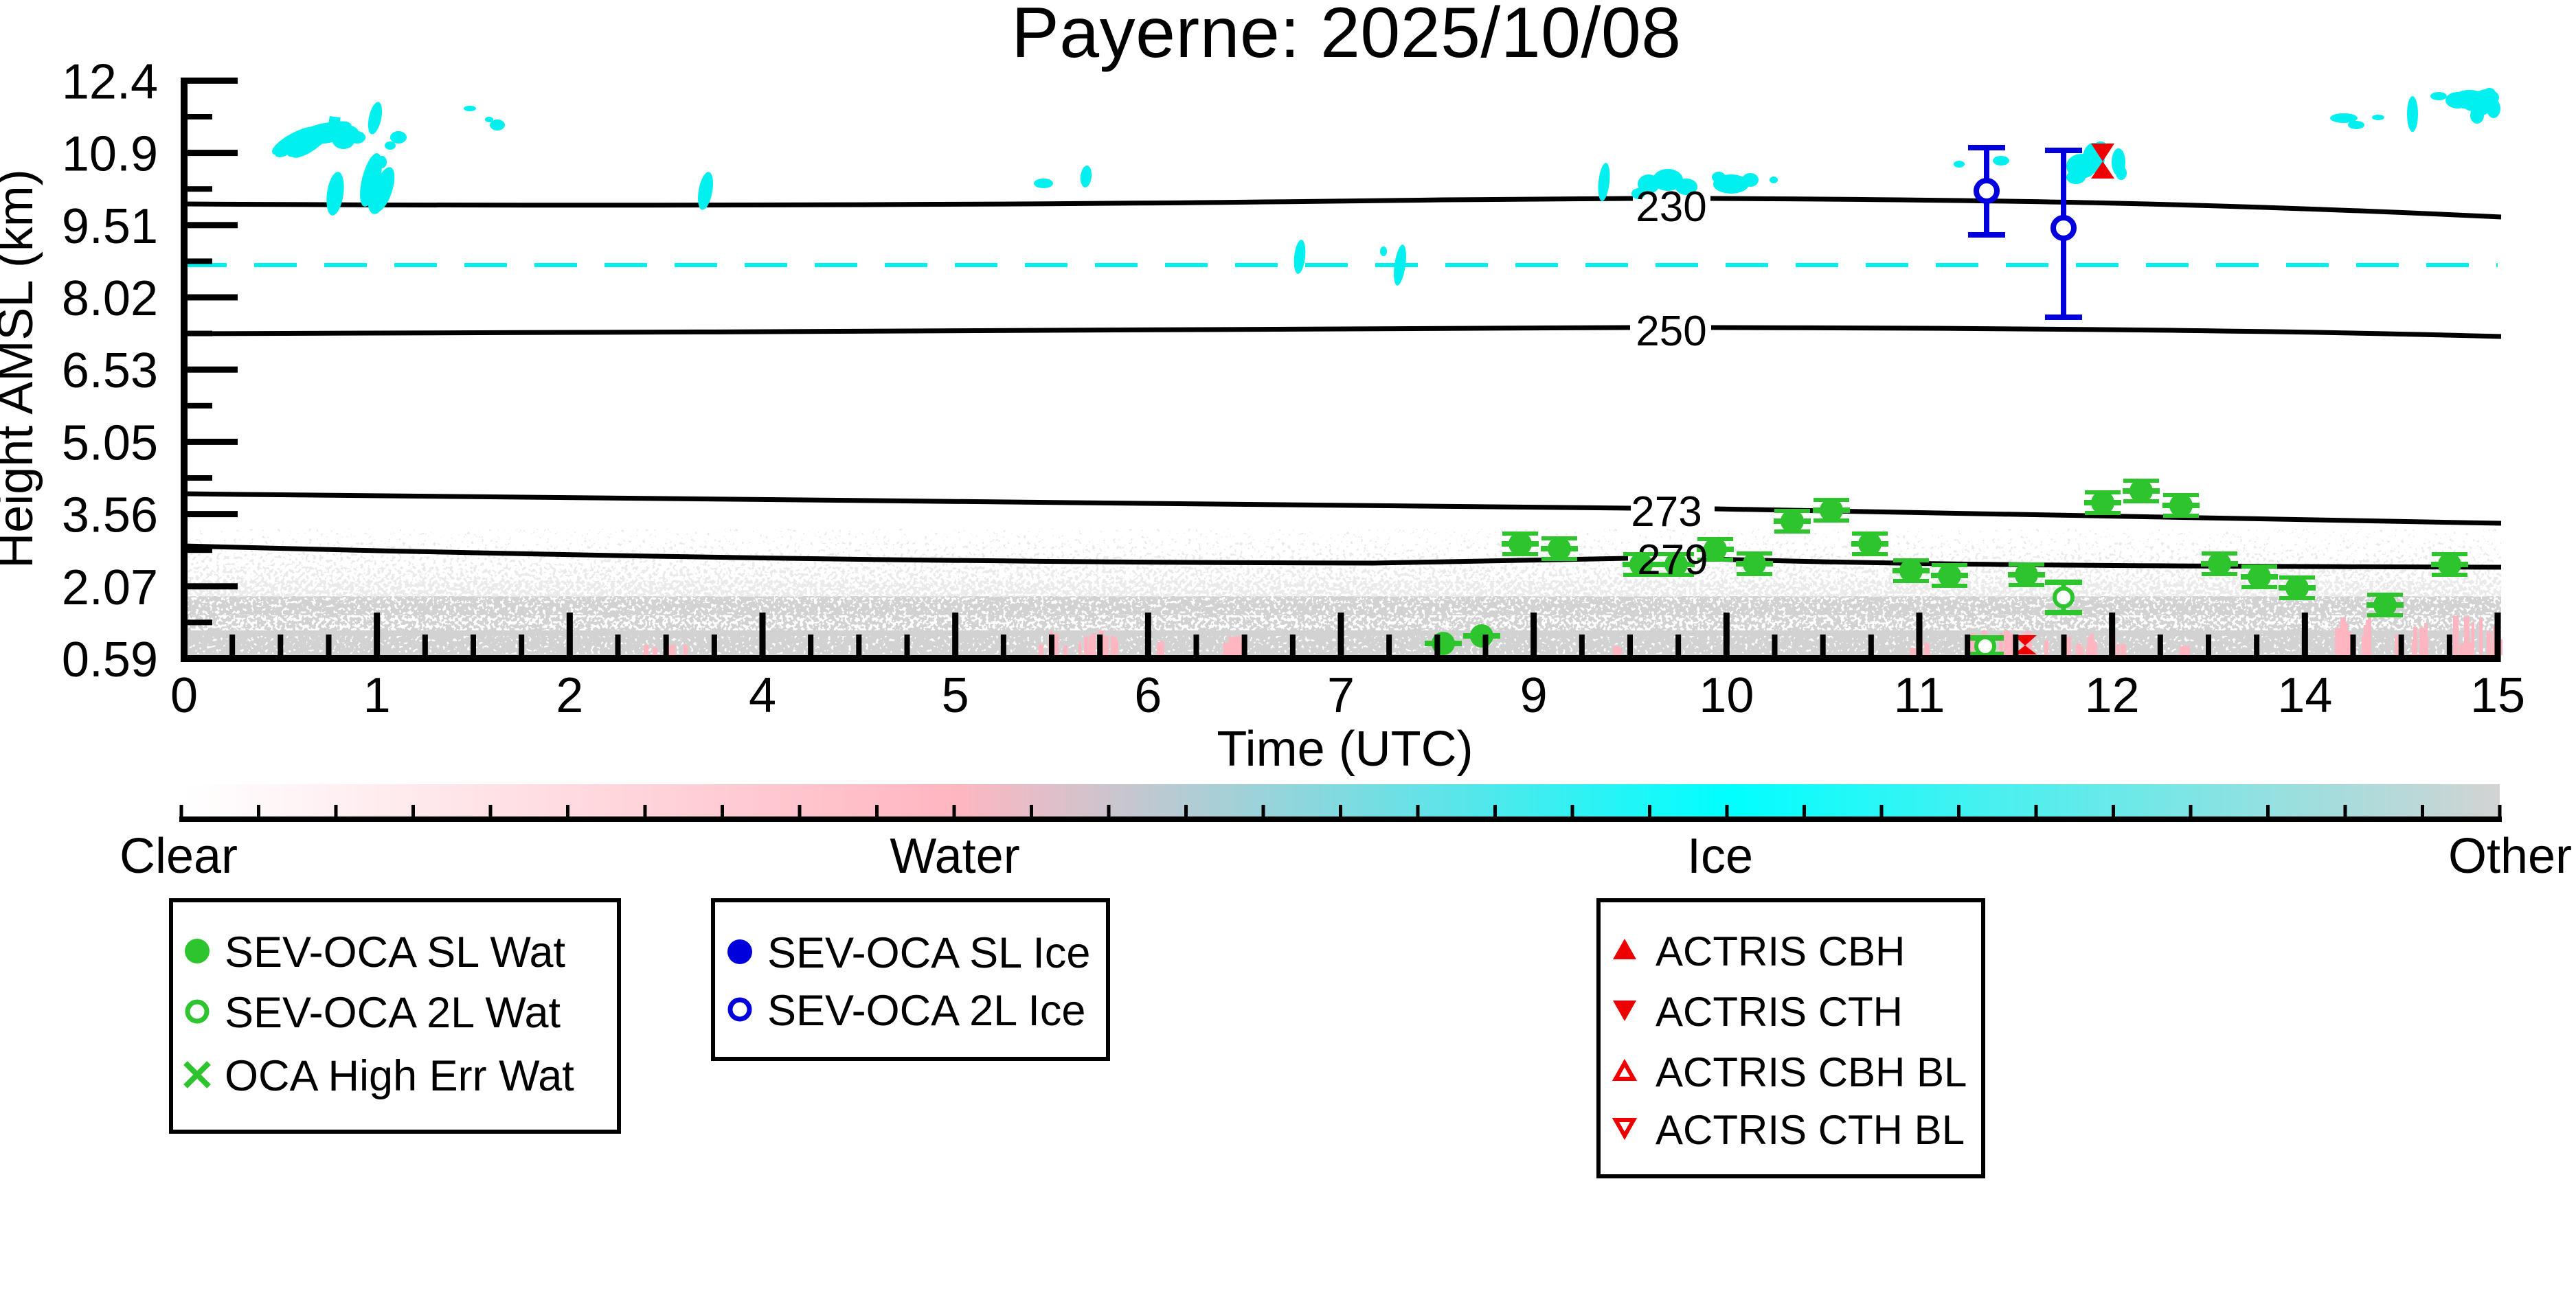 Image resolution: width=2576 pixels, height=1291 pixels. Describe the element at coordinates (1726, 696) in the screenshot. I see `svg-text: 10` at that location.